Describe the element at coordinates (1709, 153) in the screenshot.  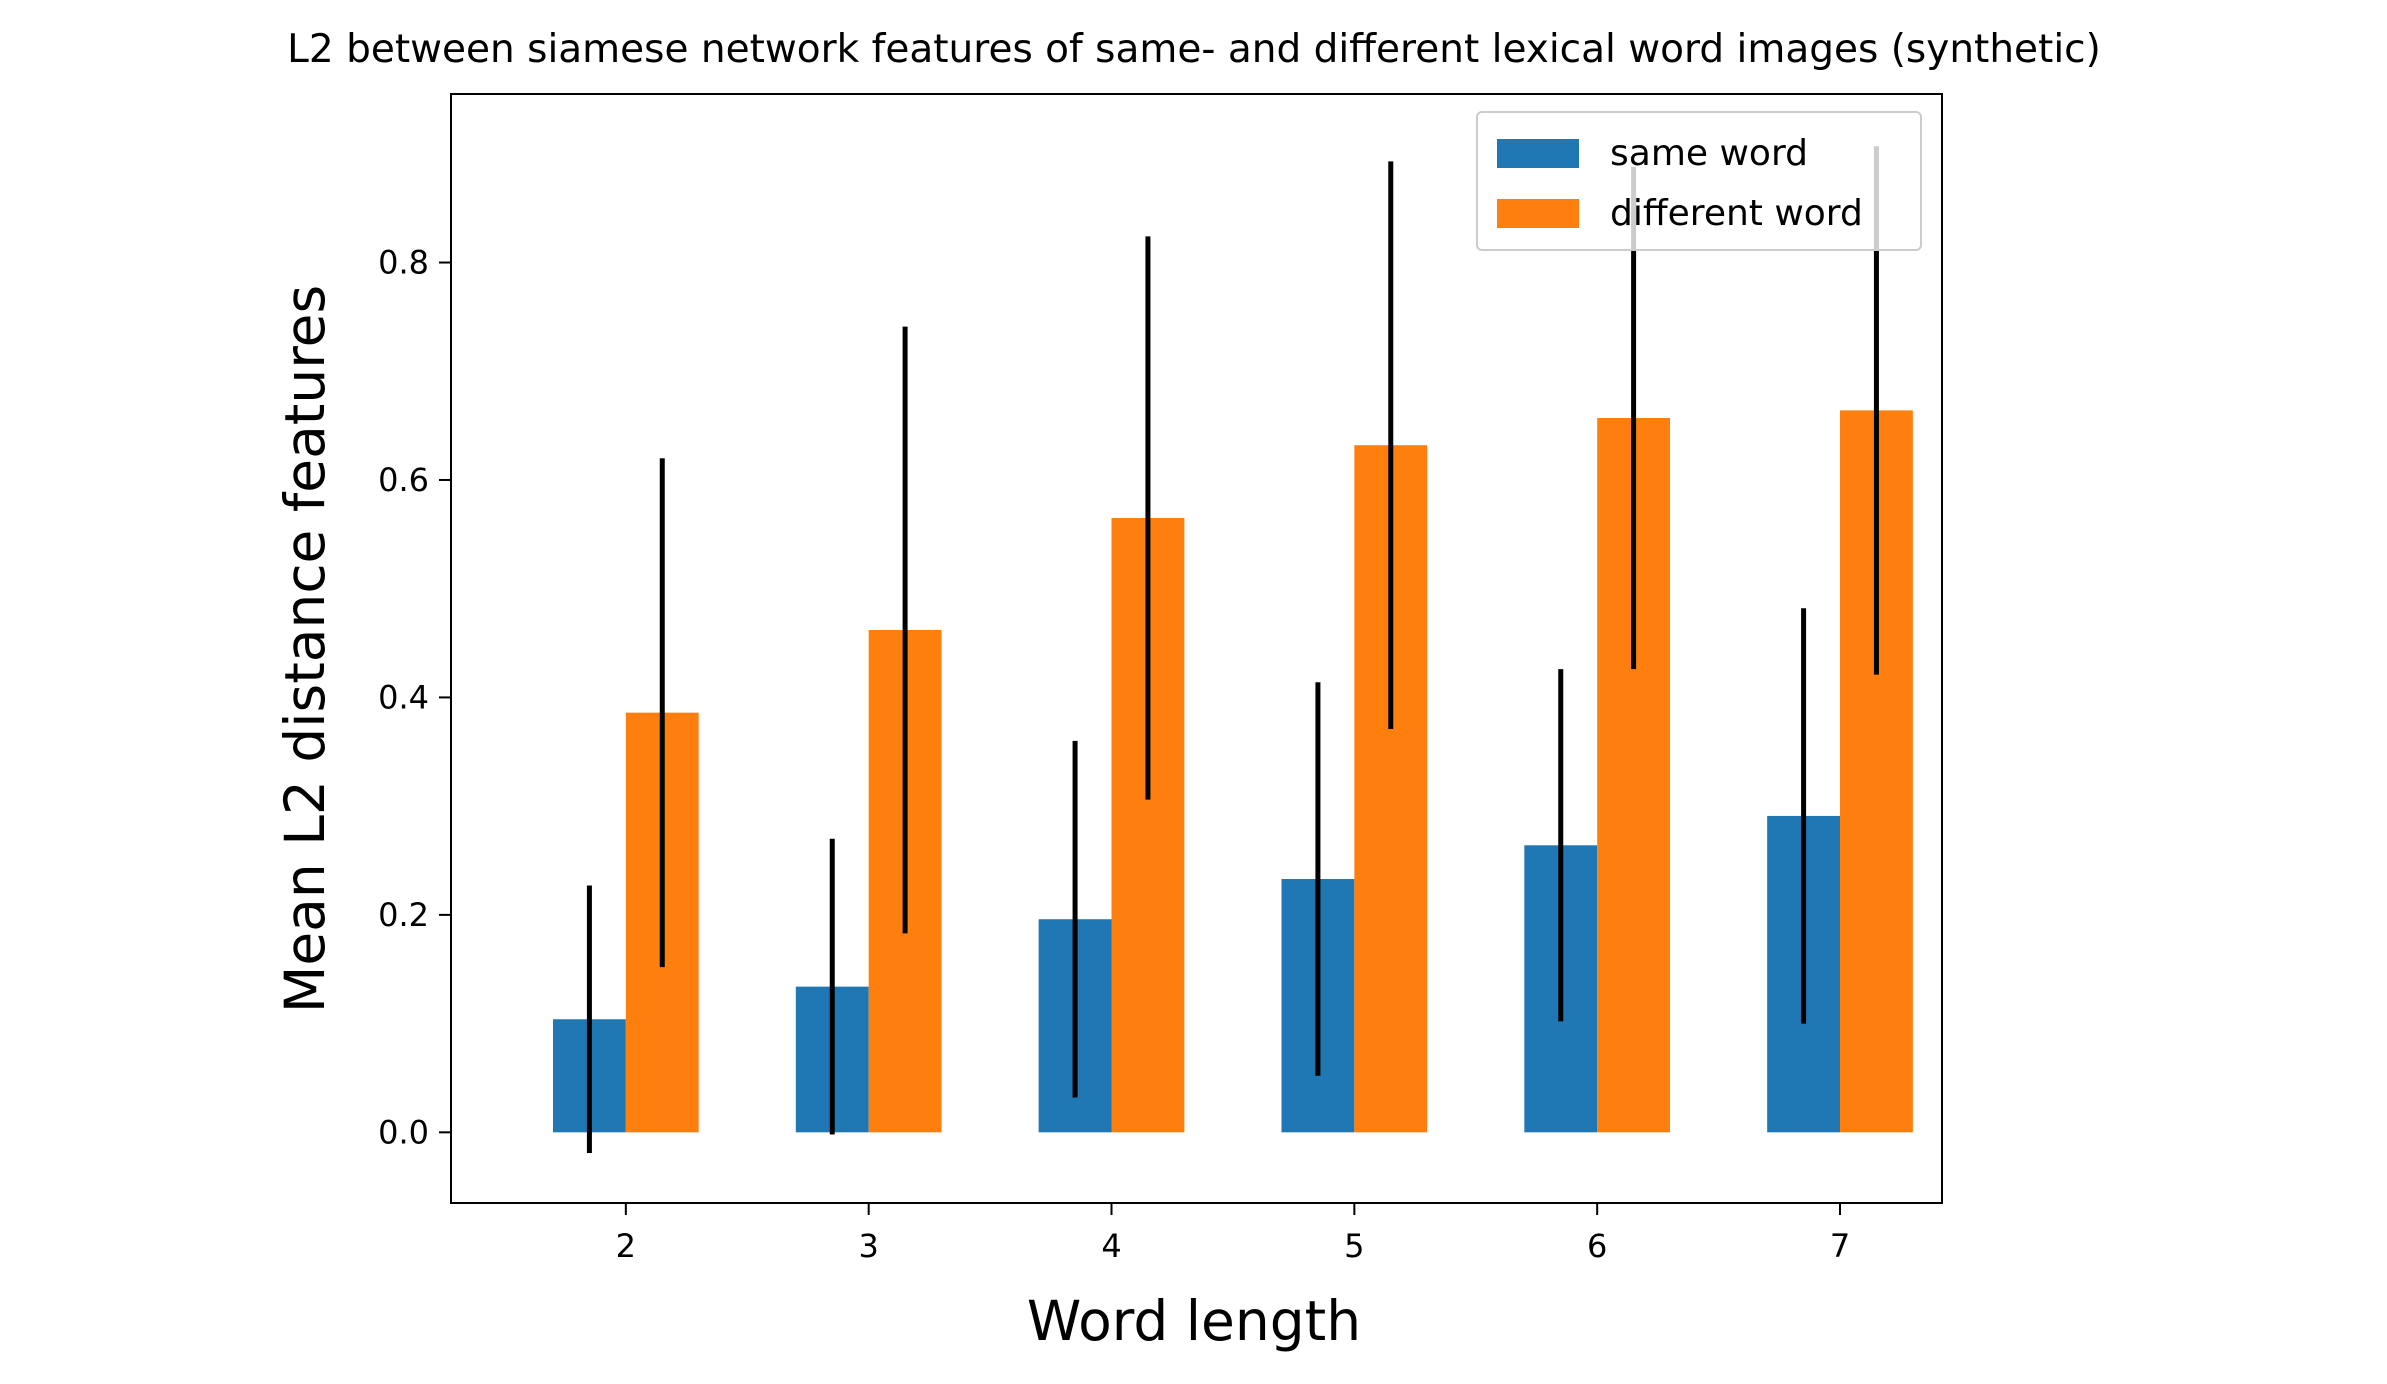
I see `legend-label-same-word: same word` at that location.